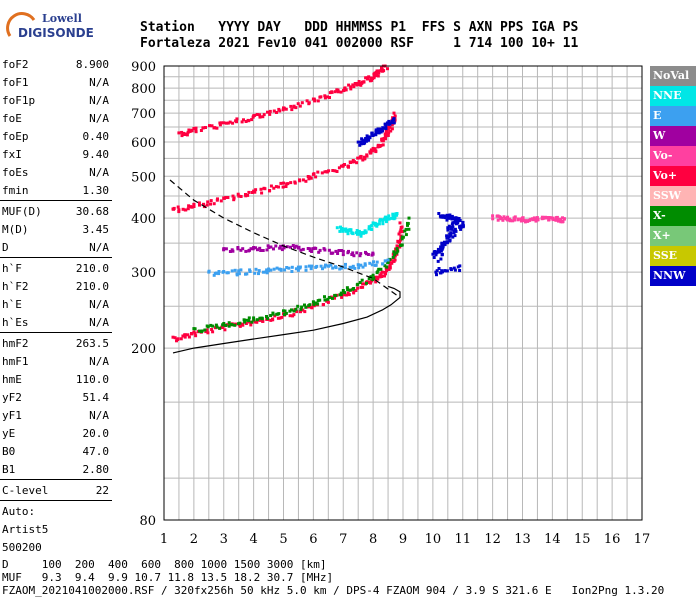  I want to click on param-key: foF1, so click(15, 82).